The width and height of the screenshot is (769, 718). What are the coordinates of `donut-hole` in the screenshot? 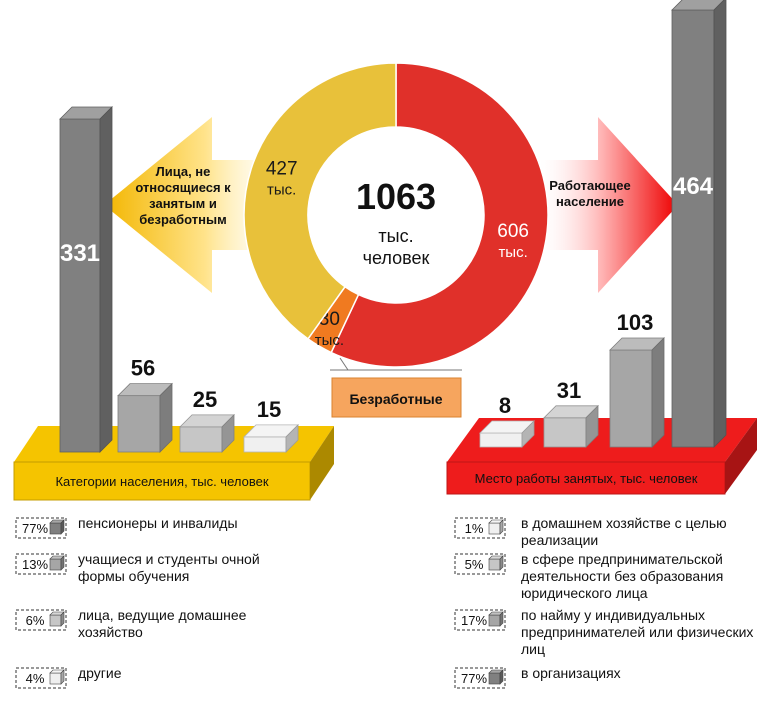 It's located at (396, 215).